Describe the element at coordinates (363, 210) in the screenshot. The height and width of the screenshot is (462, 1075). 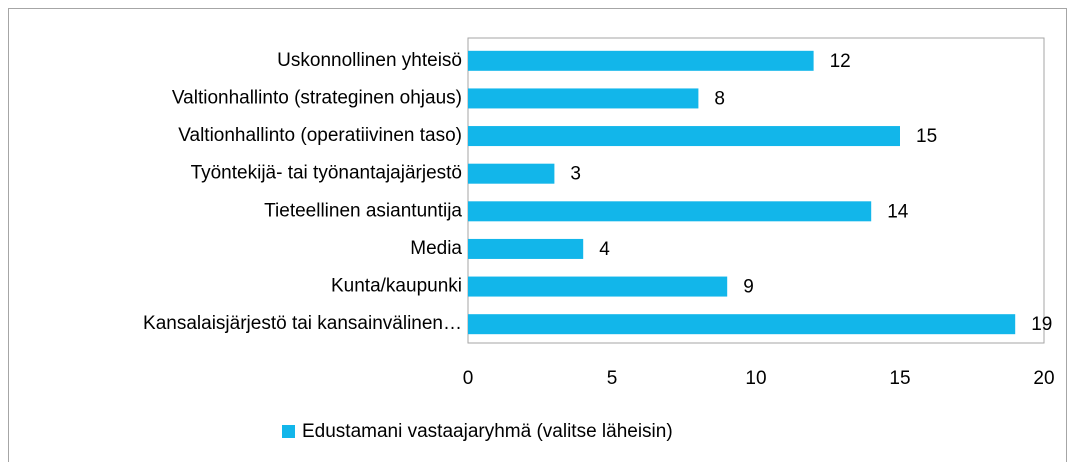
I see `y-tick-label: Tieteellinen asiantuntija` at that location.